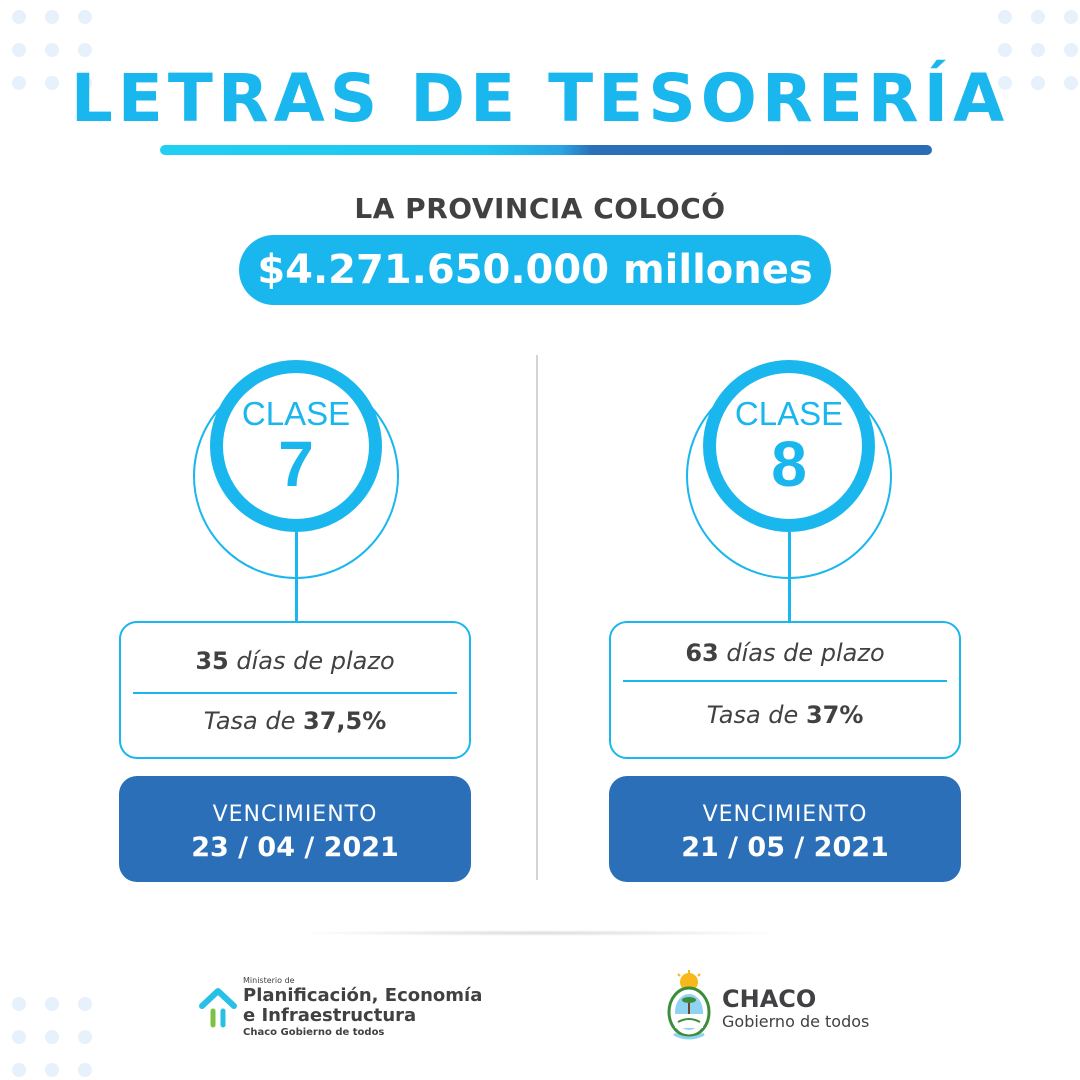 This screenshot has height=1080, width=1080. Describe the element at coordinates (295, 693) in the screenshot. I see `class-7-info-separator` at that location.